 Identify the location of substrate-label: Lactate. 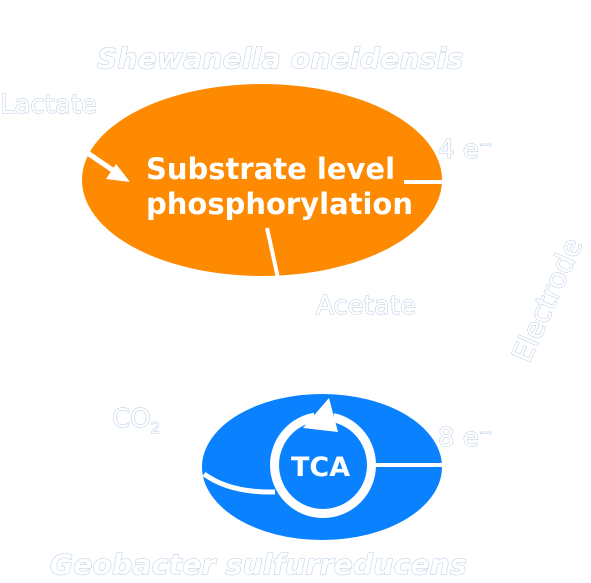
(49, 105).